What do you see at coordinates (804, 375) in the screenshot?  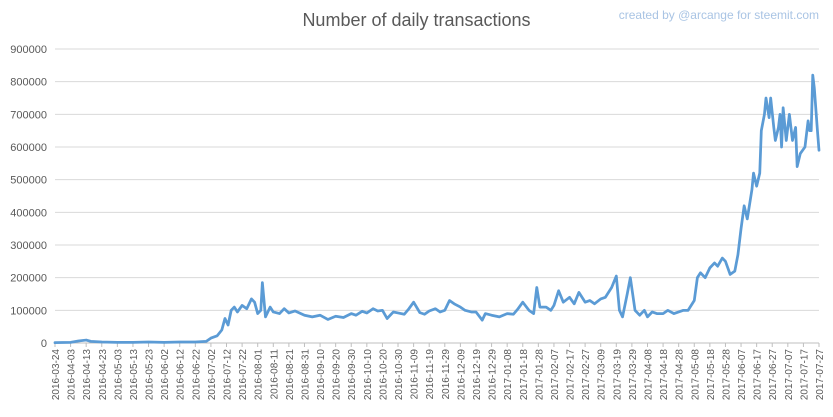 I see `x-tick-label: 2017-07-17` at bounding box center [804, 375].